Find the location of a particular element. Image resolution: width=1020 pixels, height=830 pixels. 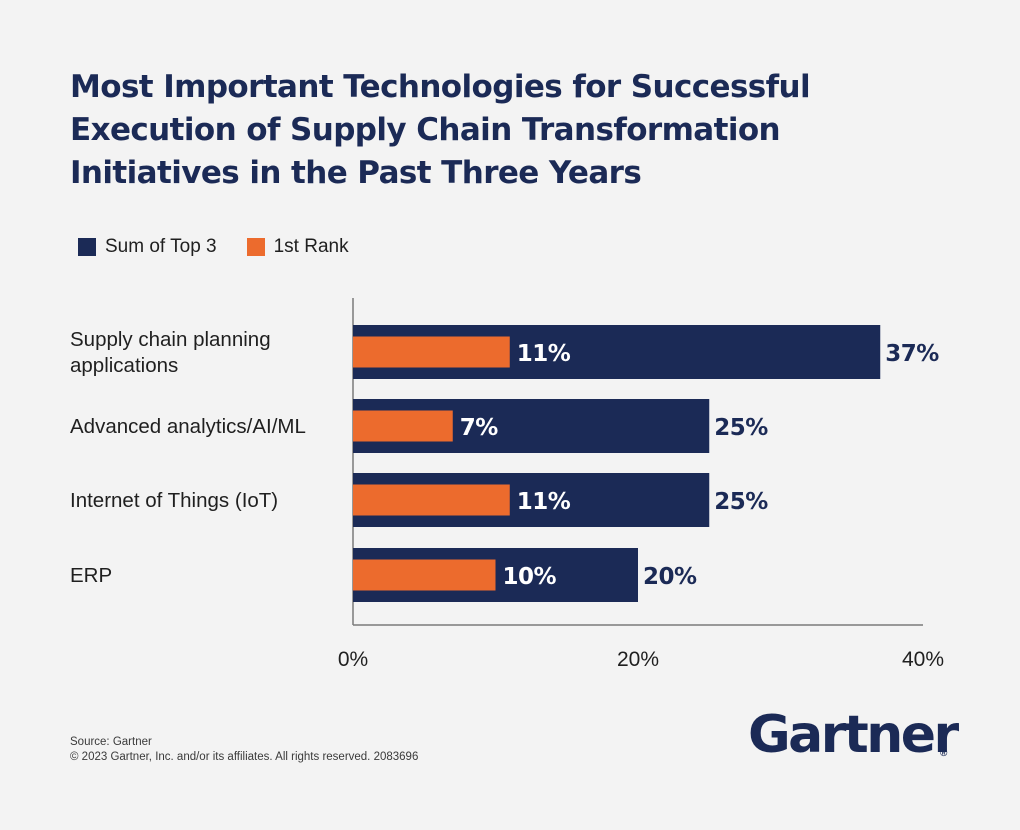

data-label-sum-top3: 37% is located at coordinates (912, 354).